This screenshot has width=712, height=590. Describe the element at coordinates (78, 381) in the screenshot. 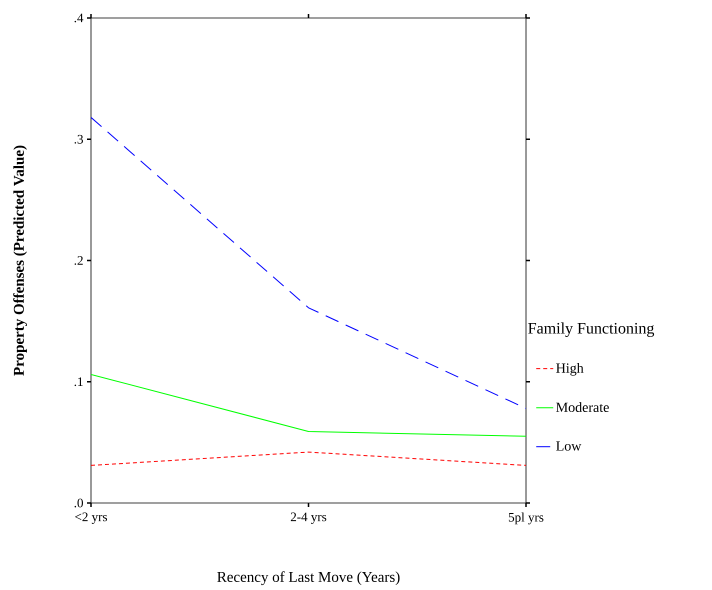

I see `y-tick-label: .1` at that location.